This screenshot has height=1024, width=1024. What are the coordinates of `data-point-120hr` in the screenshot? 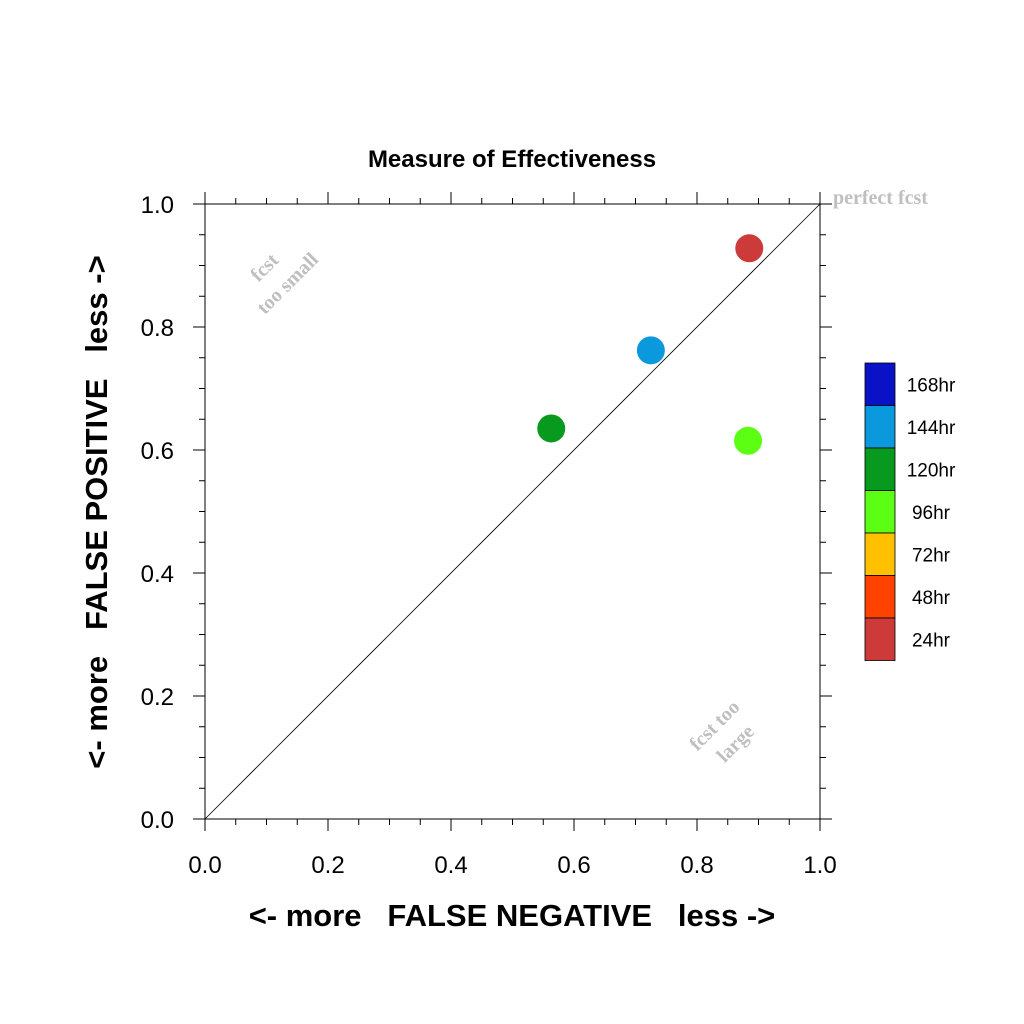 It's located at (551, 428).